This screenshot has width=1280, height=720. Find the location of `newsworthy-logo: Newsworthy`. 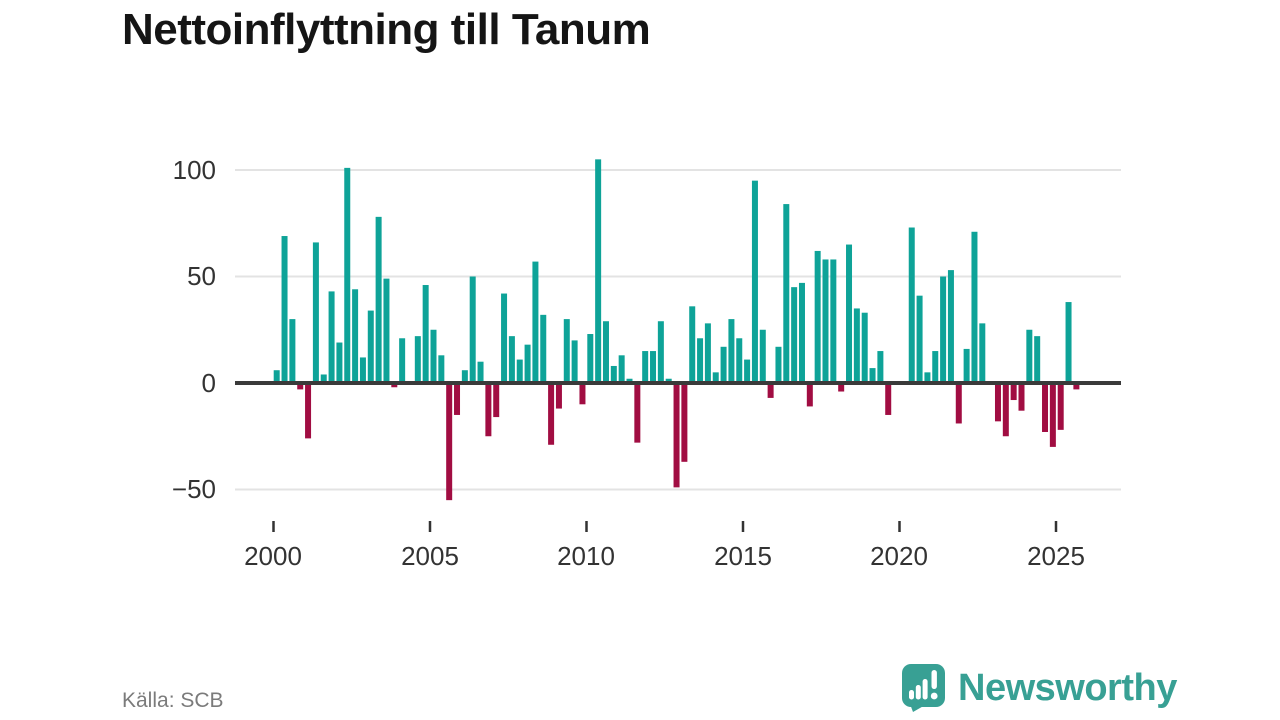

newsworthy-logo: Newsworthy is located at coordinates (1039, 688).